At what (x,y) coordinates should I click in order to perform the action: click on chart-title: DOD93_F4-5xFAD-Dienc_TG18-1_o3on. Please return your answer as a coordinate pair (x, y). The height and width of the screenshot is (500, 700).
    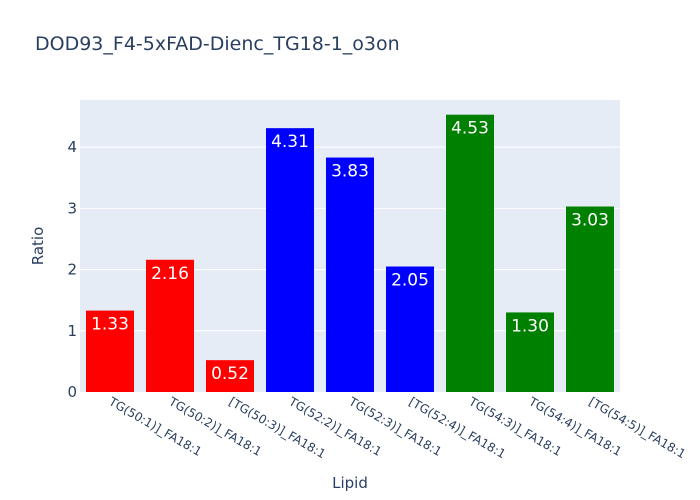
    Looking at the image, I should click on (217, 44).